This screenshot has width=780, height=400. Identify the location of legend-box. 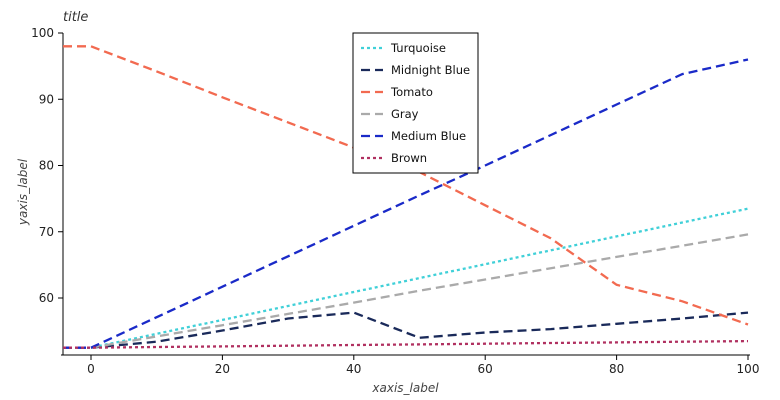
(415, 103).